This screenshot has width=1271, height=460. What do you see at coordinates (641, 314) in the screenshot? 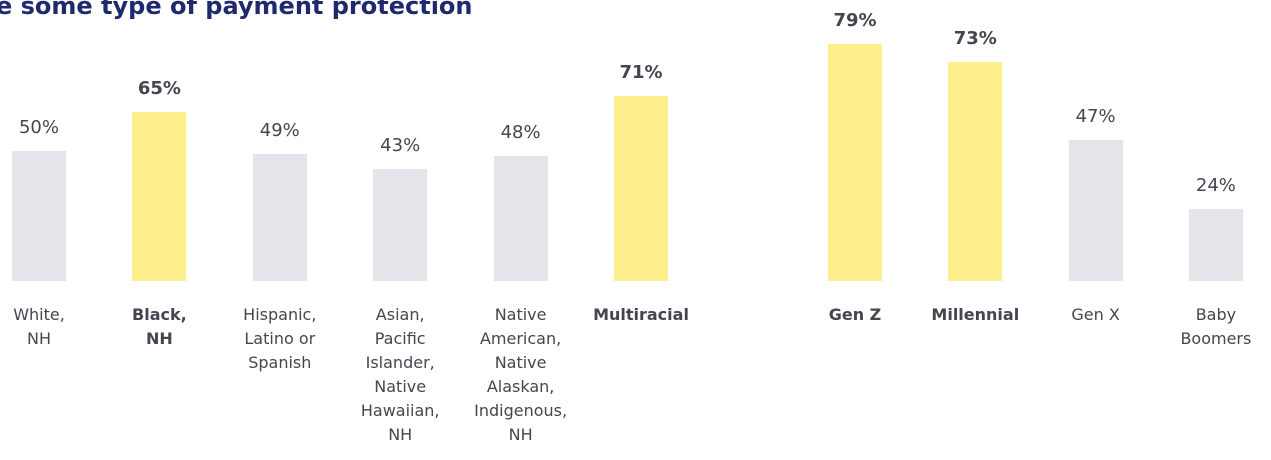
I see `category-label: Multiracial` at bounding box center [641, 314].